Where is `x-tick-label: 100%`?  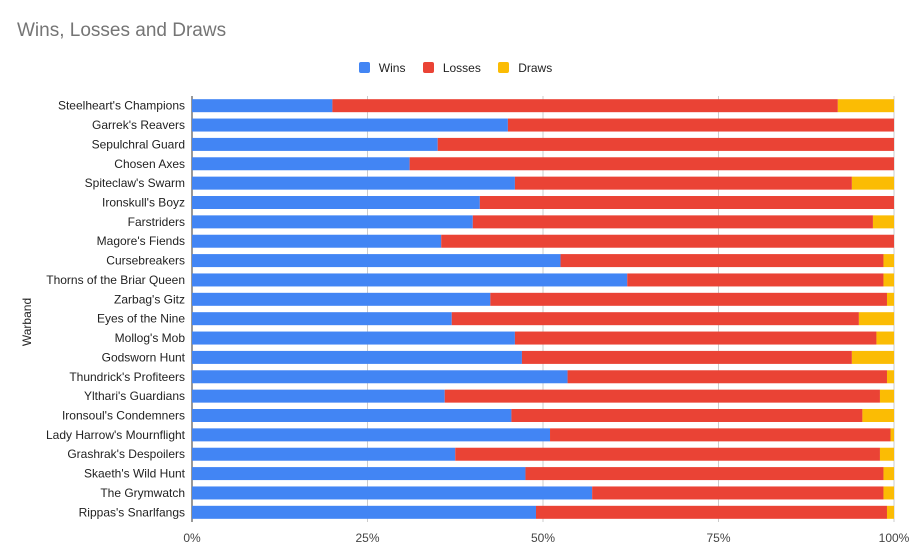
x-tick-label: 100% is located at coordinates (894, 538).